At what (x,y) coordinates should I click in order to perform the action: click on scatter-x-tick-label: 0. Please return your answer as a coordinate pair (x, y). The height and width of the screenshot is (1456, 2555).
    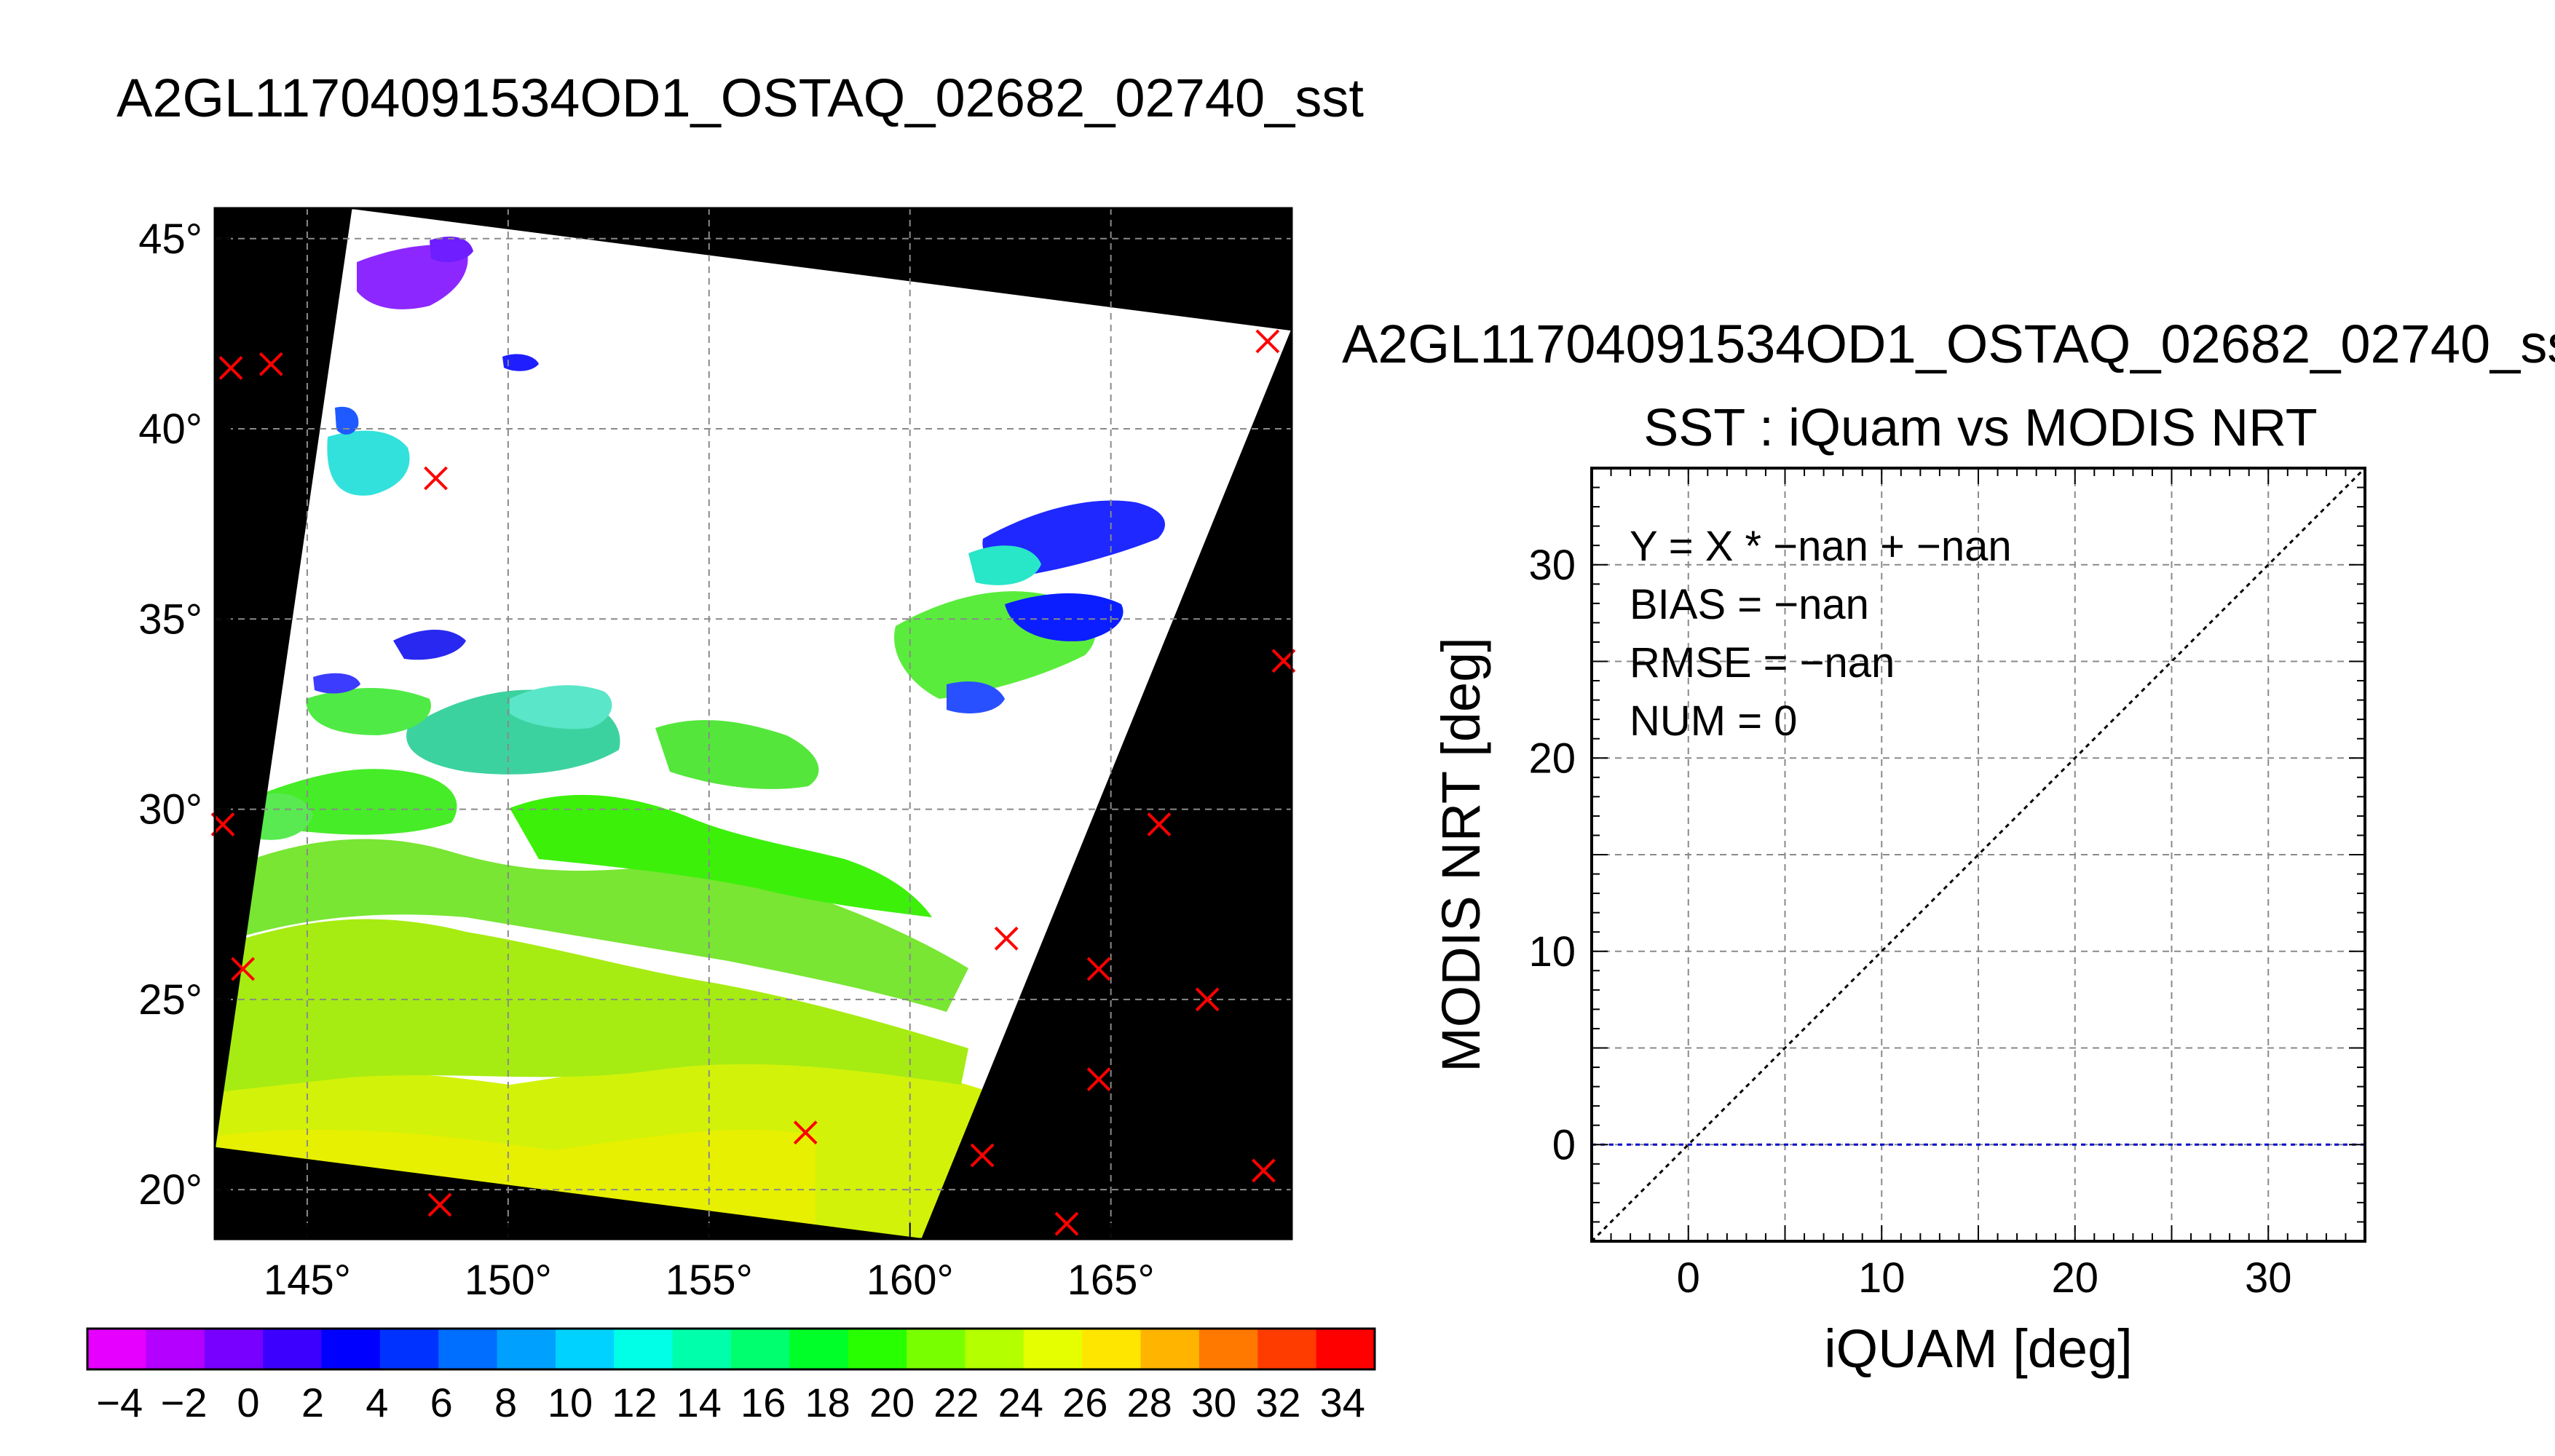
    Looking at the image, I should click on (1688, 1278).